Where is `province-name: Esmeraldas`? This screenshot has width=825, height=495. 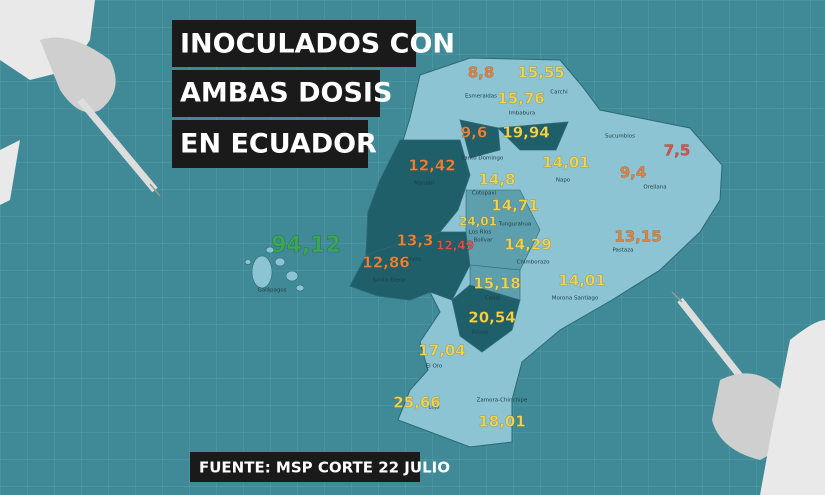 province-name: Esmeraldas is located at coordinates (481, 97).